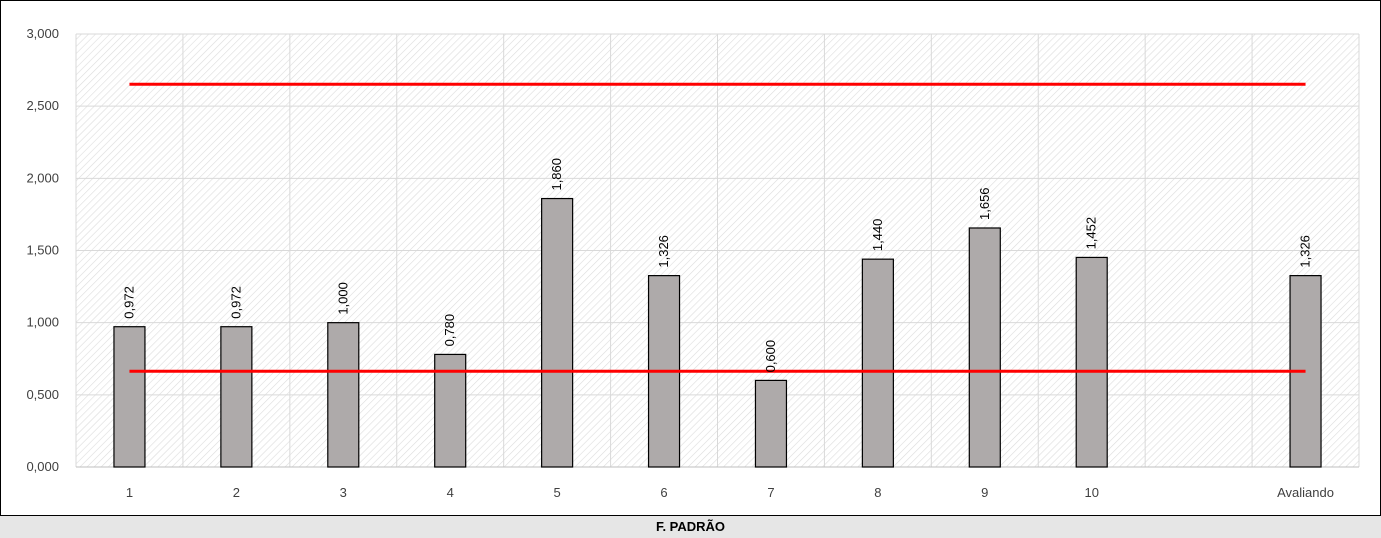 Image resolution: width=1381 pixels, height=538 pixels. I want to click on data-label: 1,860, so click(556, 174).